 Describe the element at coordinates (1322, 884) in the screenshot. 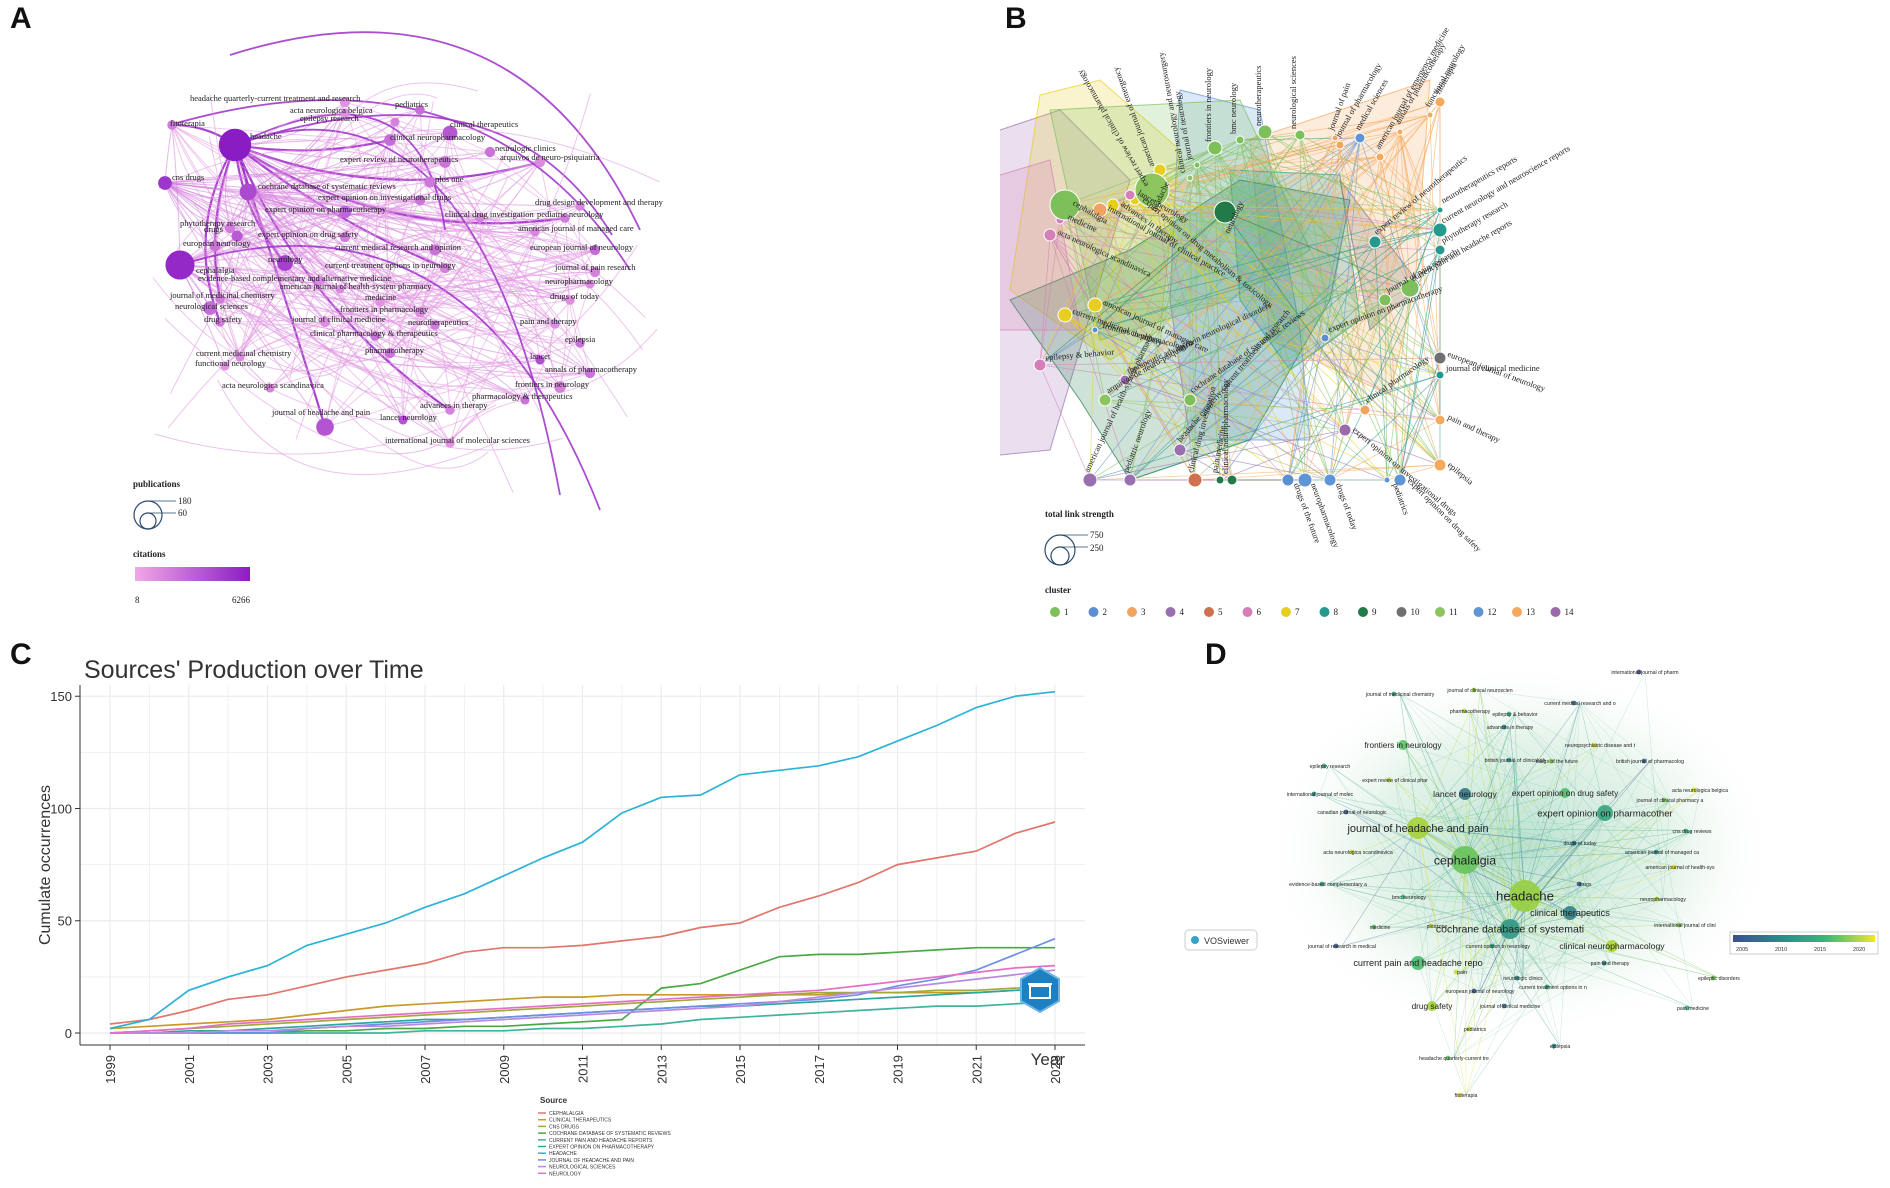

I see `node-evidence-based-complementary-a` at that location.